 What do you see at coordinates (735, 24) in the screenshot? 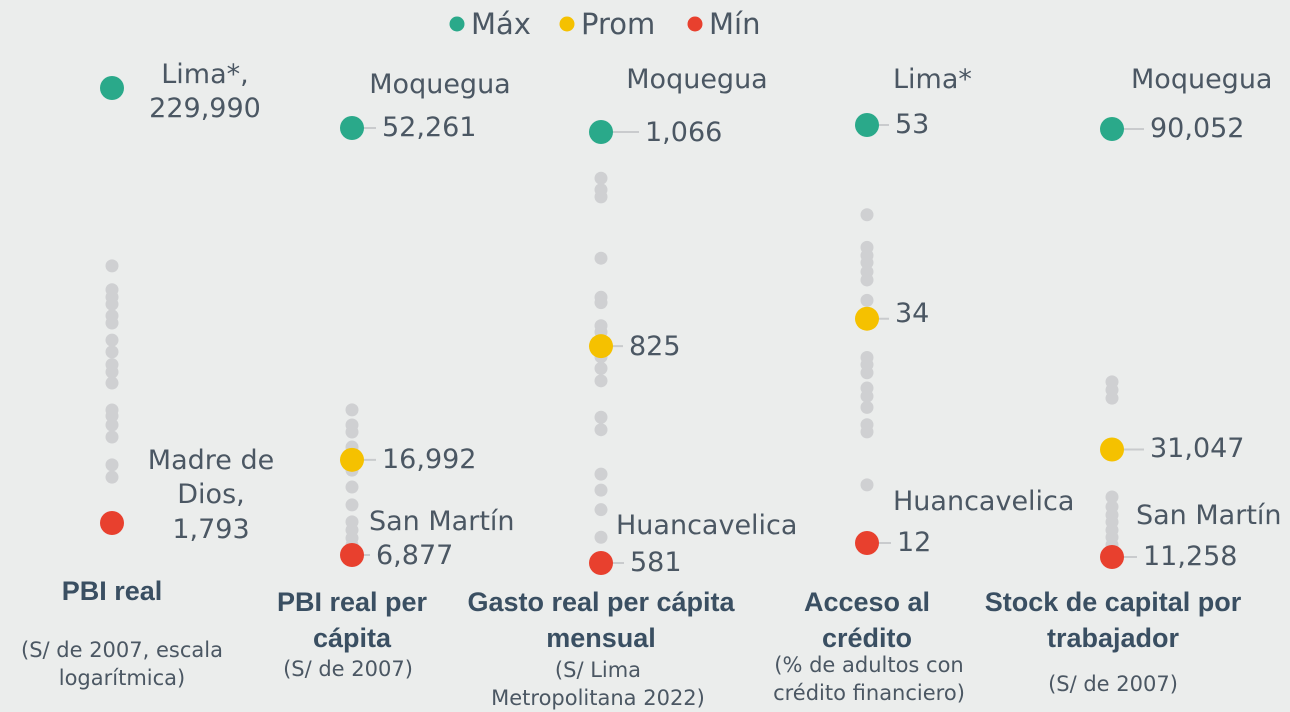
I see `legend-label: Mín` at bounding box center [735, 24].